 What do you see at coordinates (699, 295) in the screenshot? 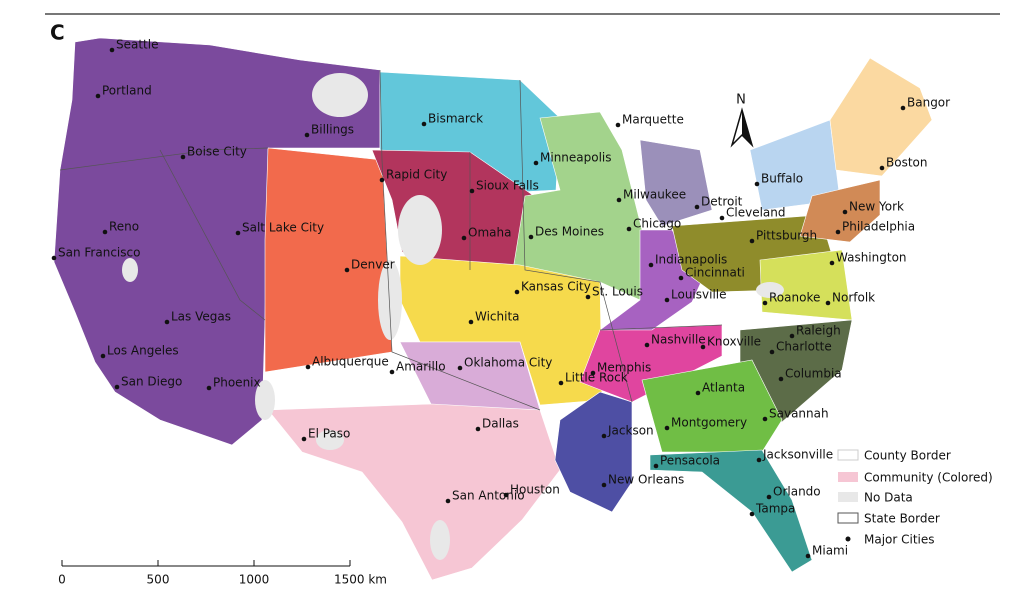
I see `city-label: Louisville` at bounding box center [699, 295].